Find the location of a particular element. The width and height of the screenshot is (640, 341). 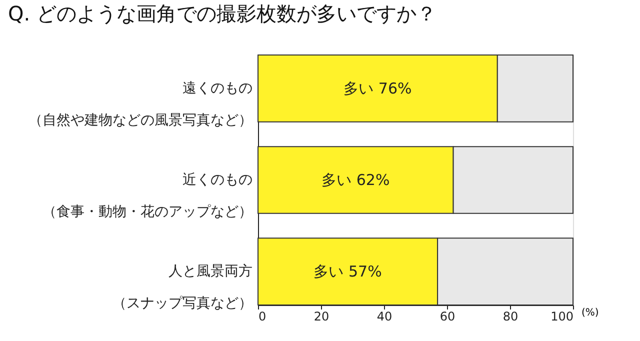

x-tick-label: 100 is located at coordinates (562, 317).